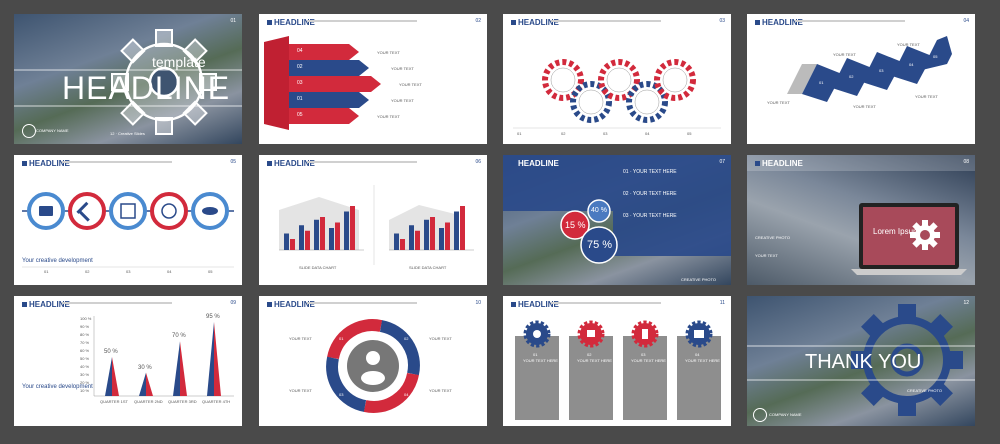 This screenshot has width=1000, height=444. What do you see at coordinates (863, 362) in the screenshot?
I see `thank-you-title: THANK YOU` at bounding box center [863, 362].